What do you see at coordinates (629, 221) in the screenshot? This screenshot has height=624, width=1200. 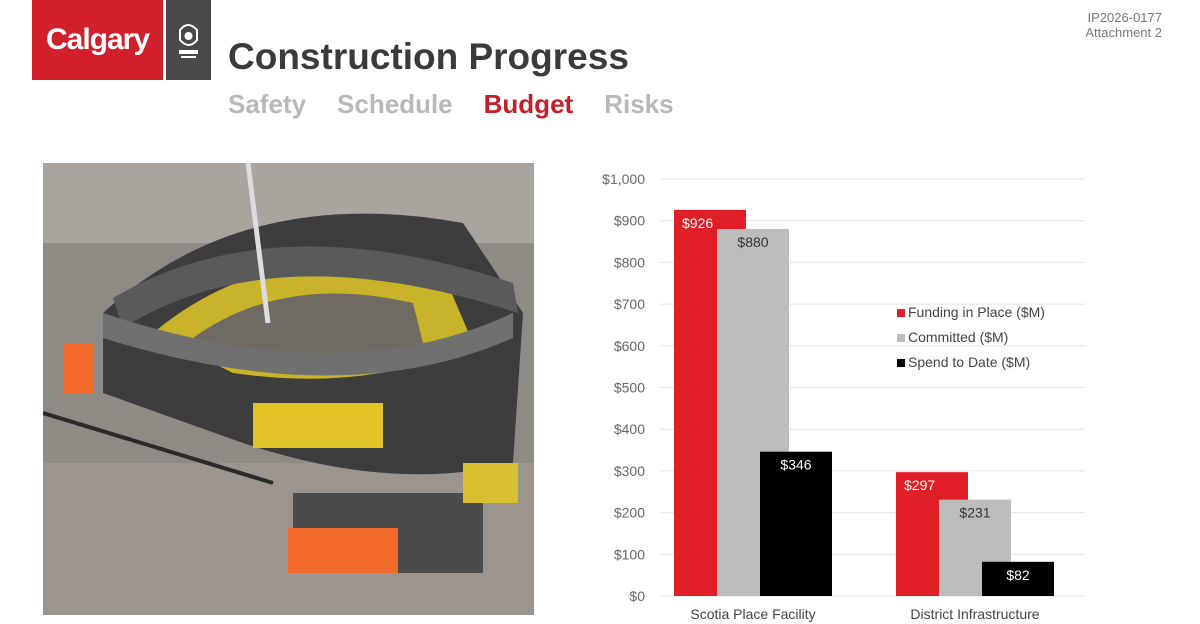 I see `y-tick-label: $900` at bounding box center [629, 221].